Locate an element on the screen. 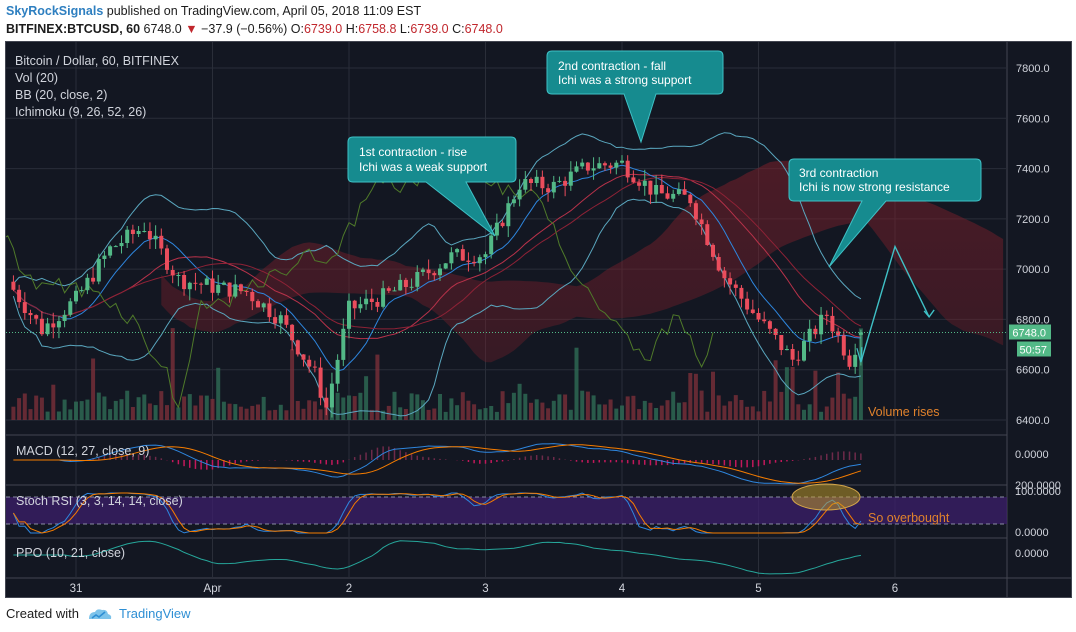 The width and height of the screenshot is (1076, 632). legend-volume: Vol (20) is located at coordinates (36, 78).